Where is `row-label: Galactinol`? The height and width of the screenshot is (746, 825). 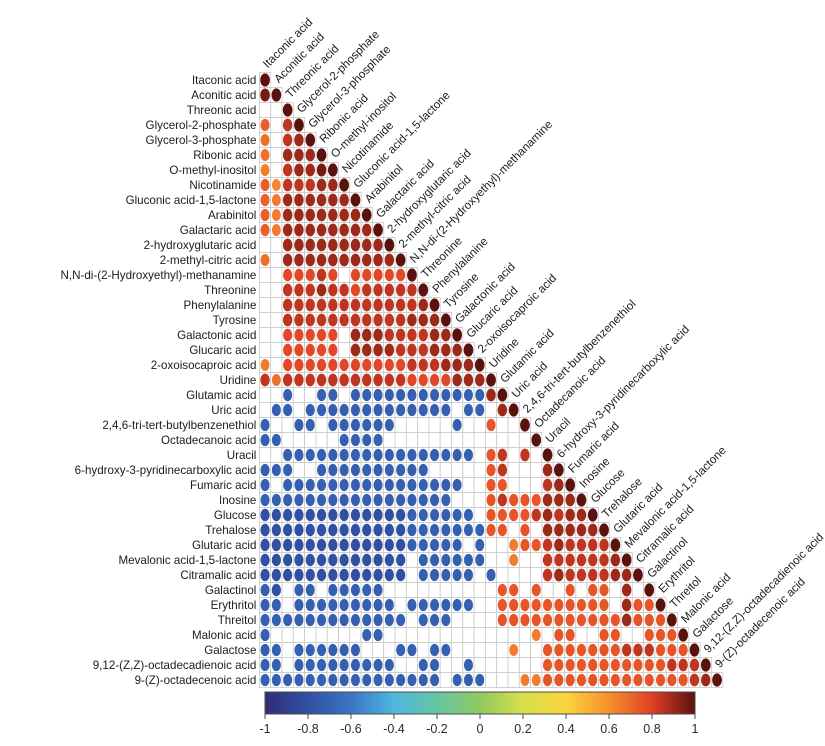 row-label: Galactinol is located at coordinates (231, 590).